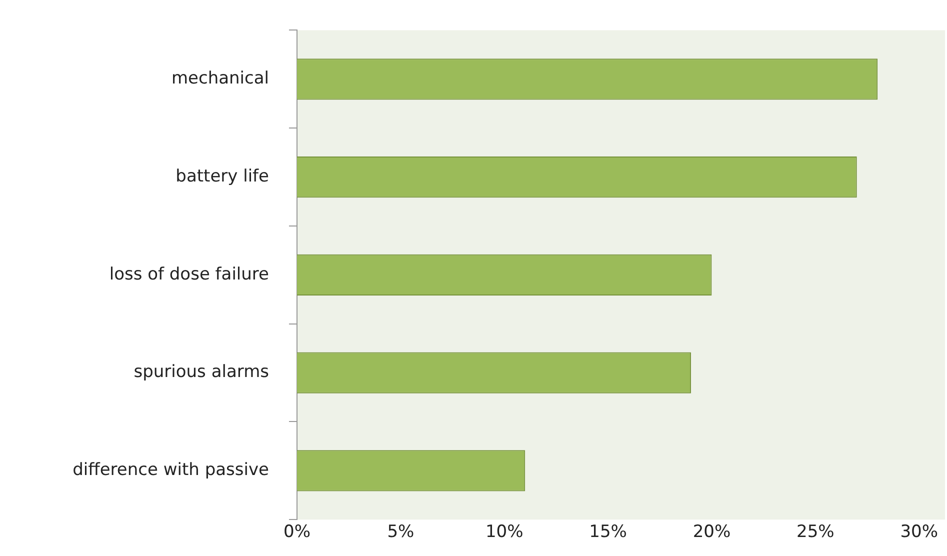 Image resolution: width=947 pixels, height=556 pixels. I want to click on y-tick-label: difference with passive, so click(170, 470).